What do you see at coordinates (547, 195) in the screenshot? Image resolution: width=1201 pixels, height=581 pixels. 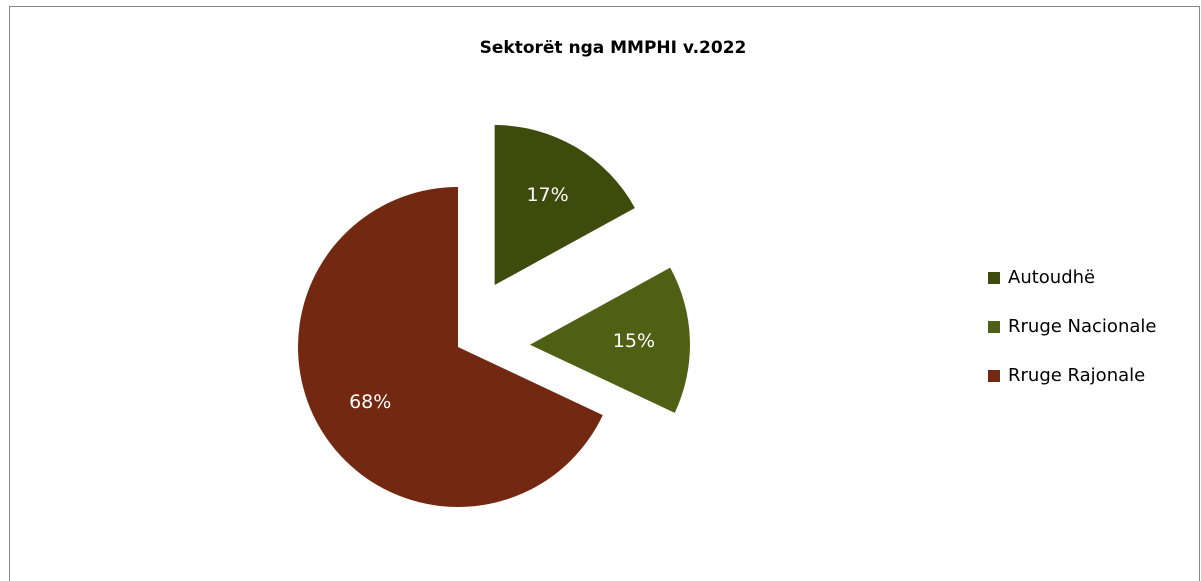 I see `data-label: 17%` at bounding box center [547, 195].